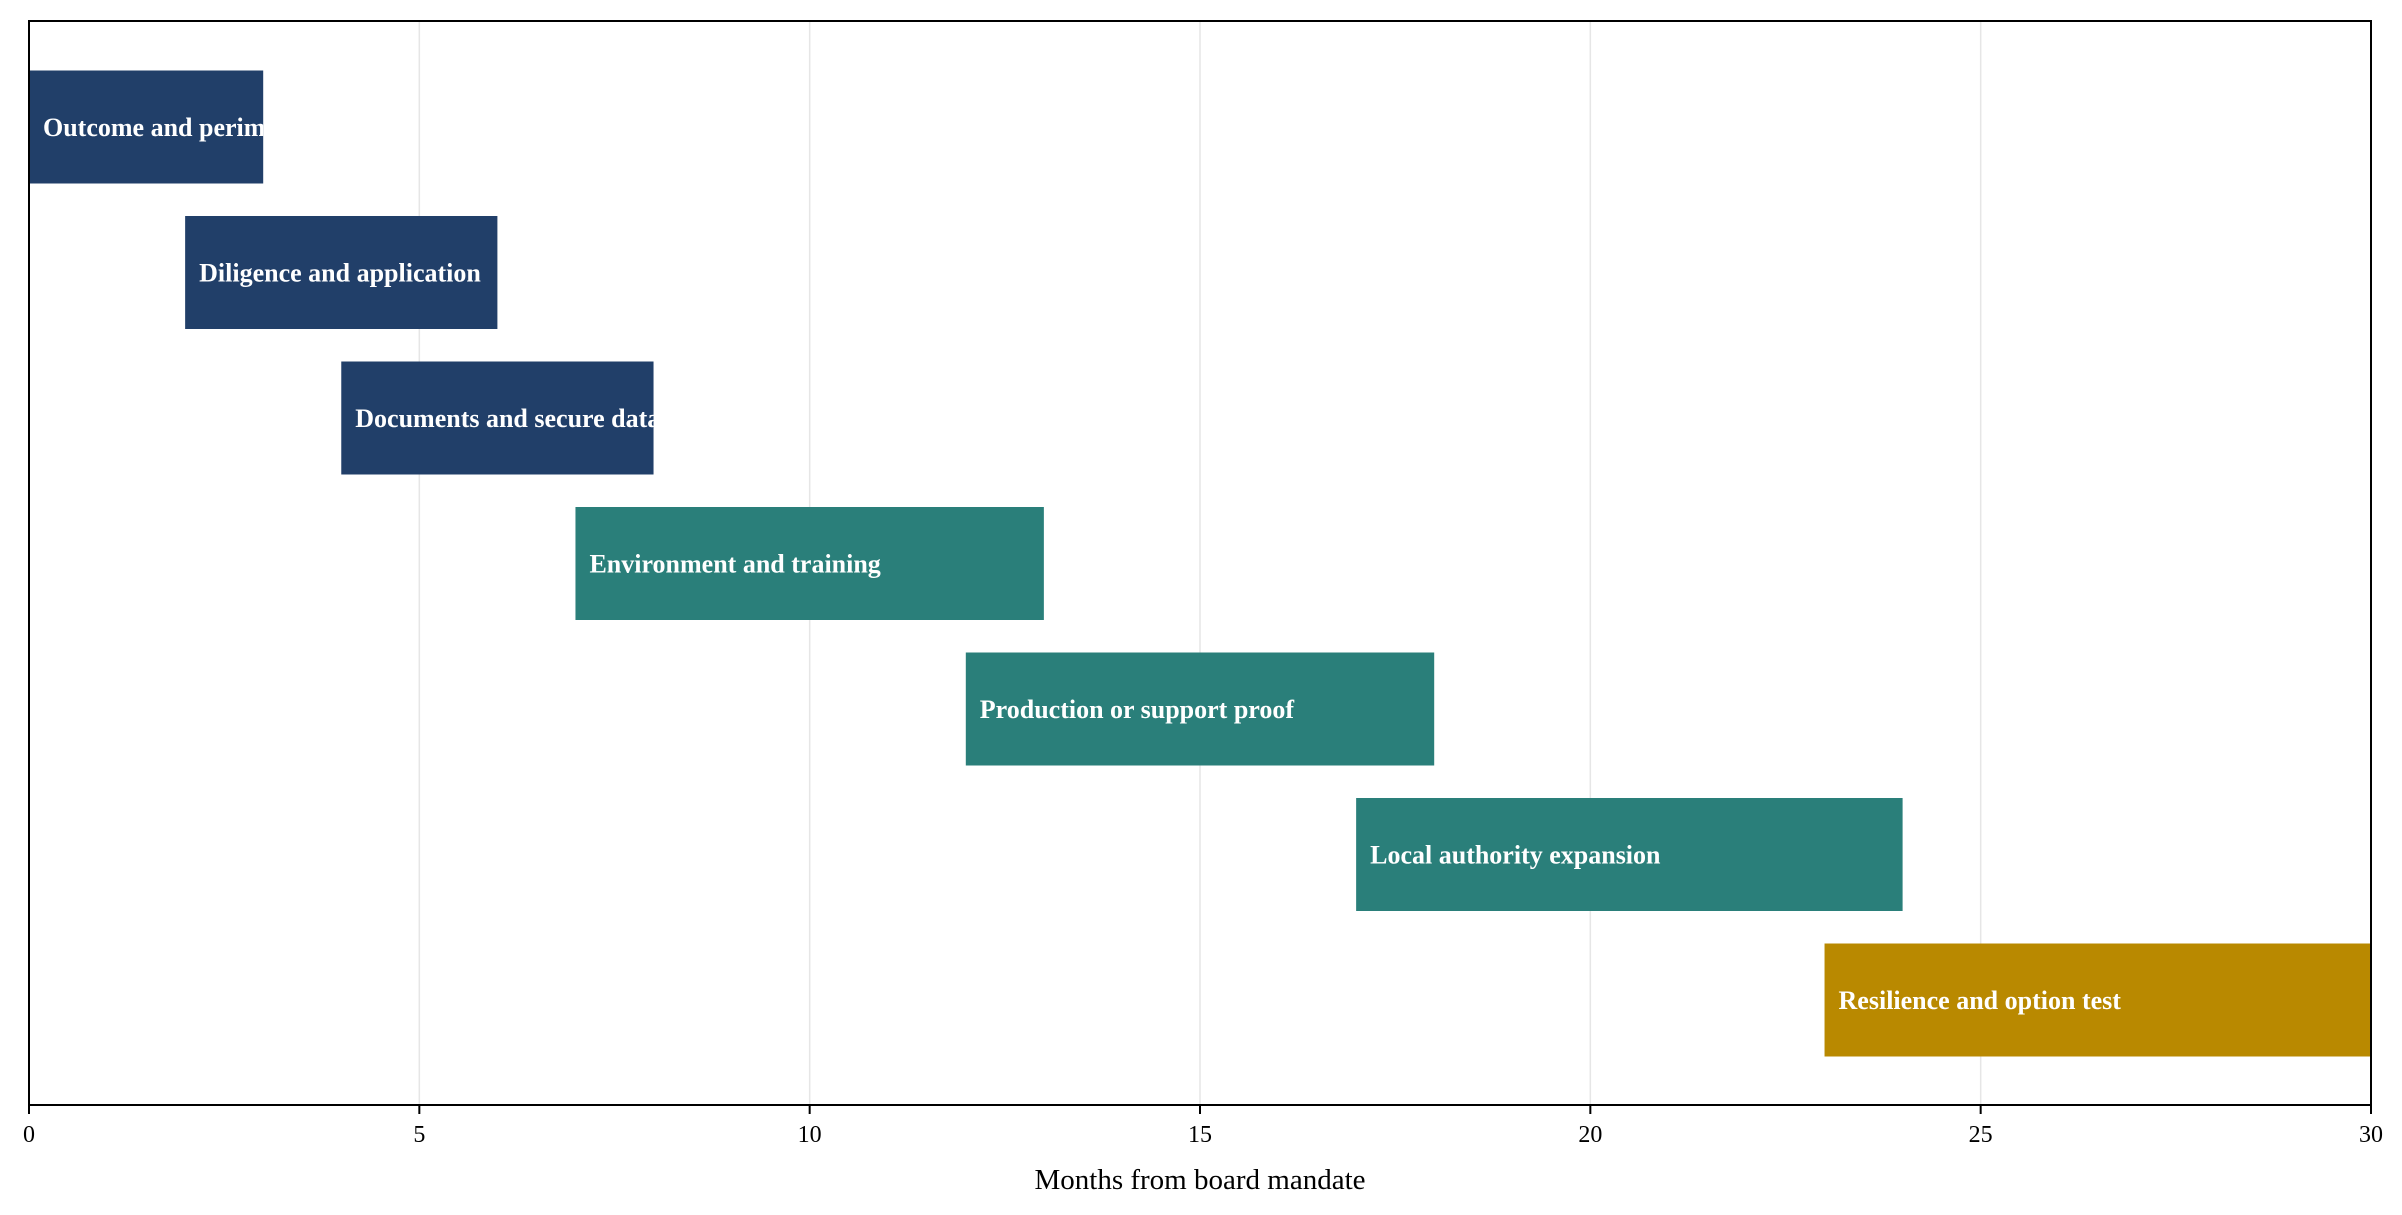 This screenshot has width=2402, height=1215. Describe the element at coordinates (1980, 1000) in the screenshot. I see `task-bar-label: Resilience and option test` at that location.